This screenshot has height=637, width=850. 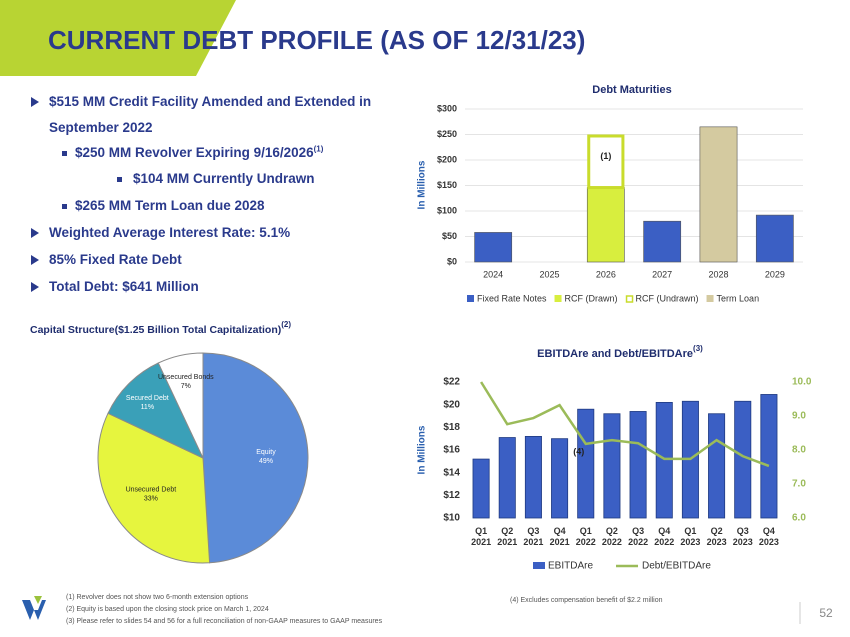 I want to click on bullet-label: 85% Fixed Rate Debt, so click(x=115, y=259).